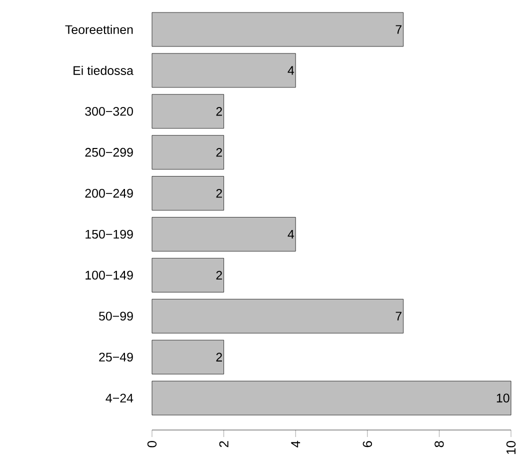  Describe the element at coordinates (116, 316) in the screenshot. I see `y-tick-label: 50−99` at that location.